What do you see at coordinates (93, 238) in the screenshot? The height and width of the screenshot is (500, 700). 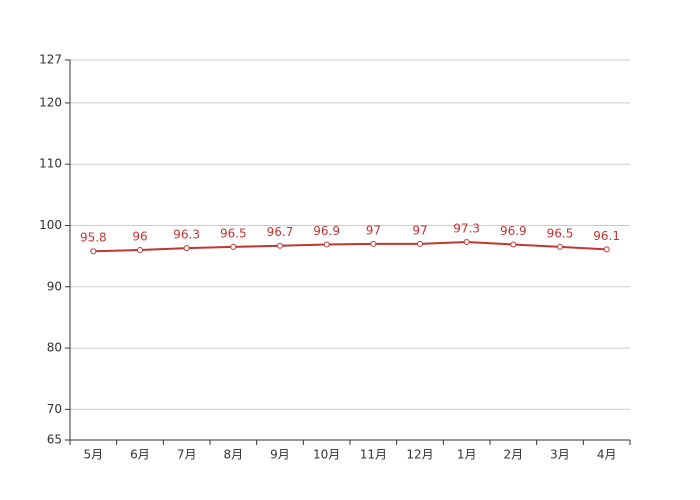 I see `data-label: 95.8` at bounding box center [93, 238].